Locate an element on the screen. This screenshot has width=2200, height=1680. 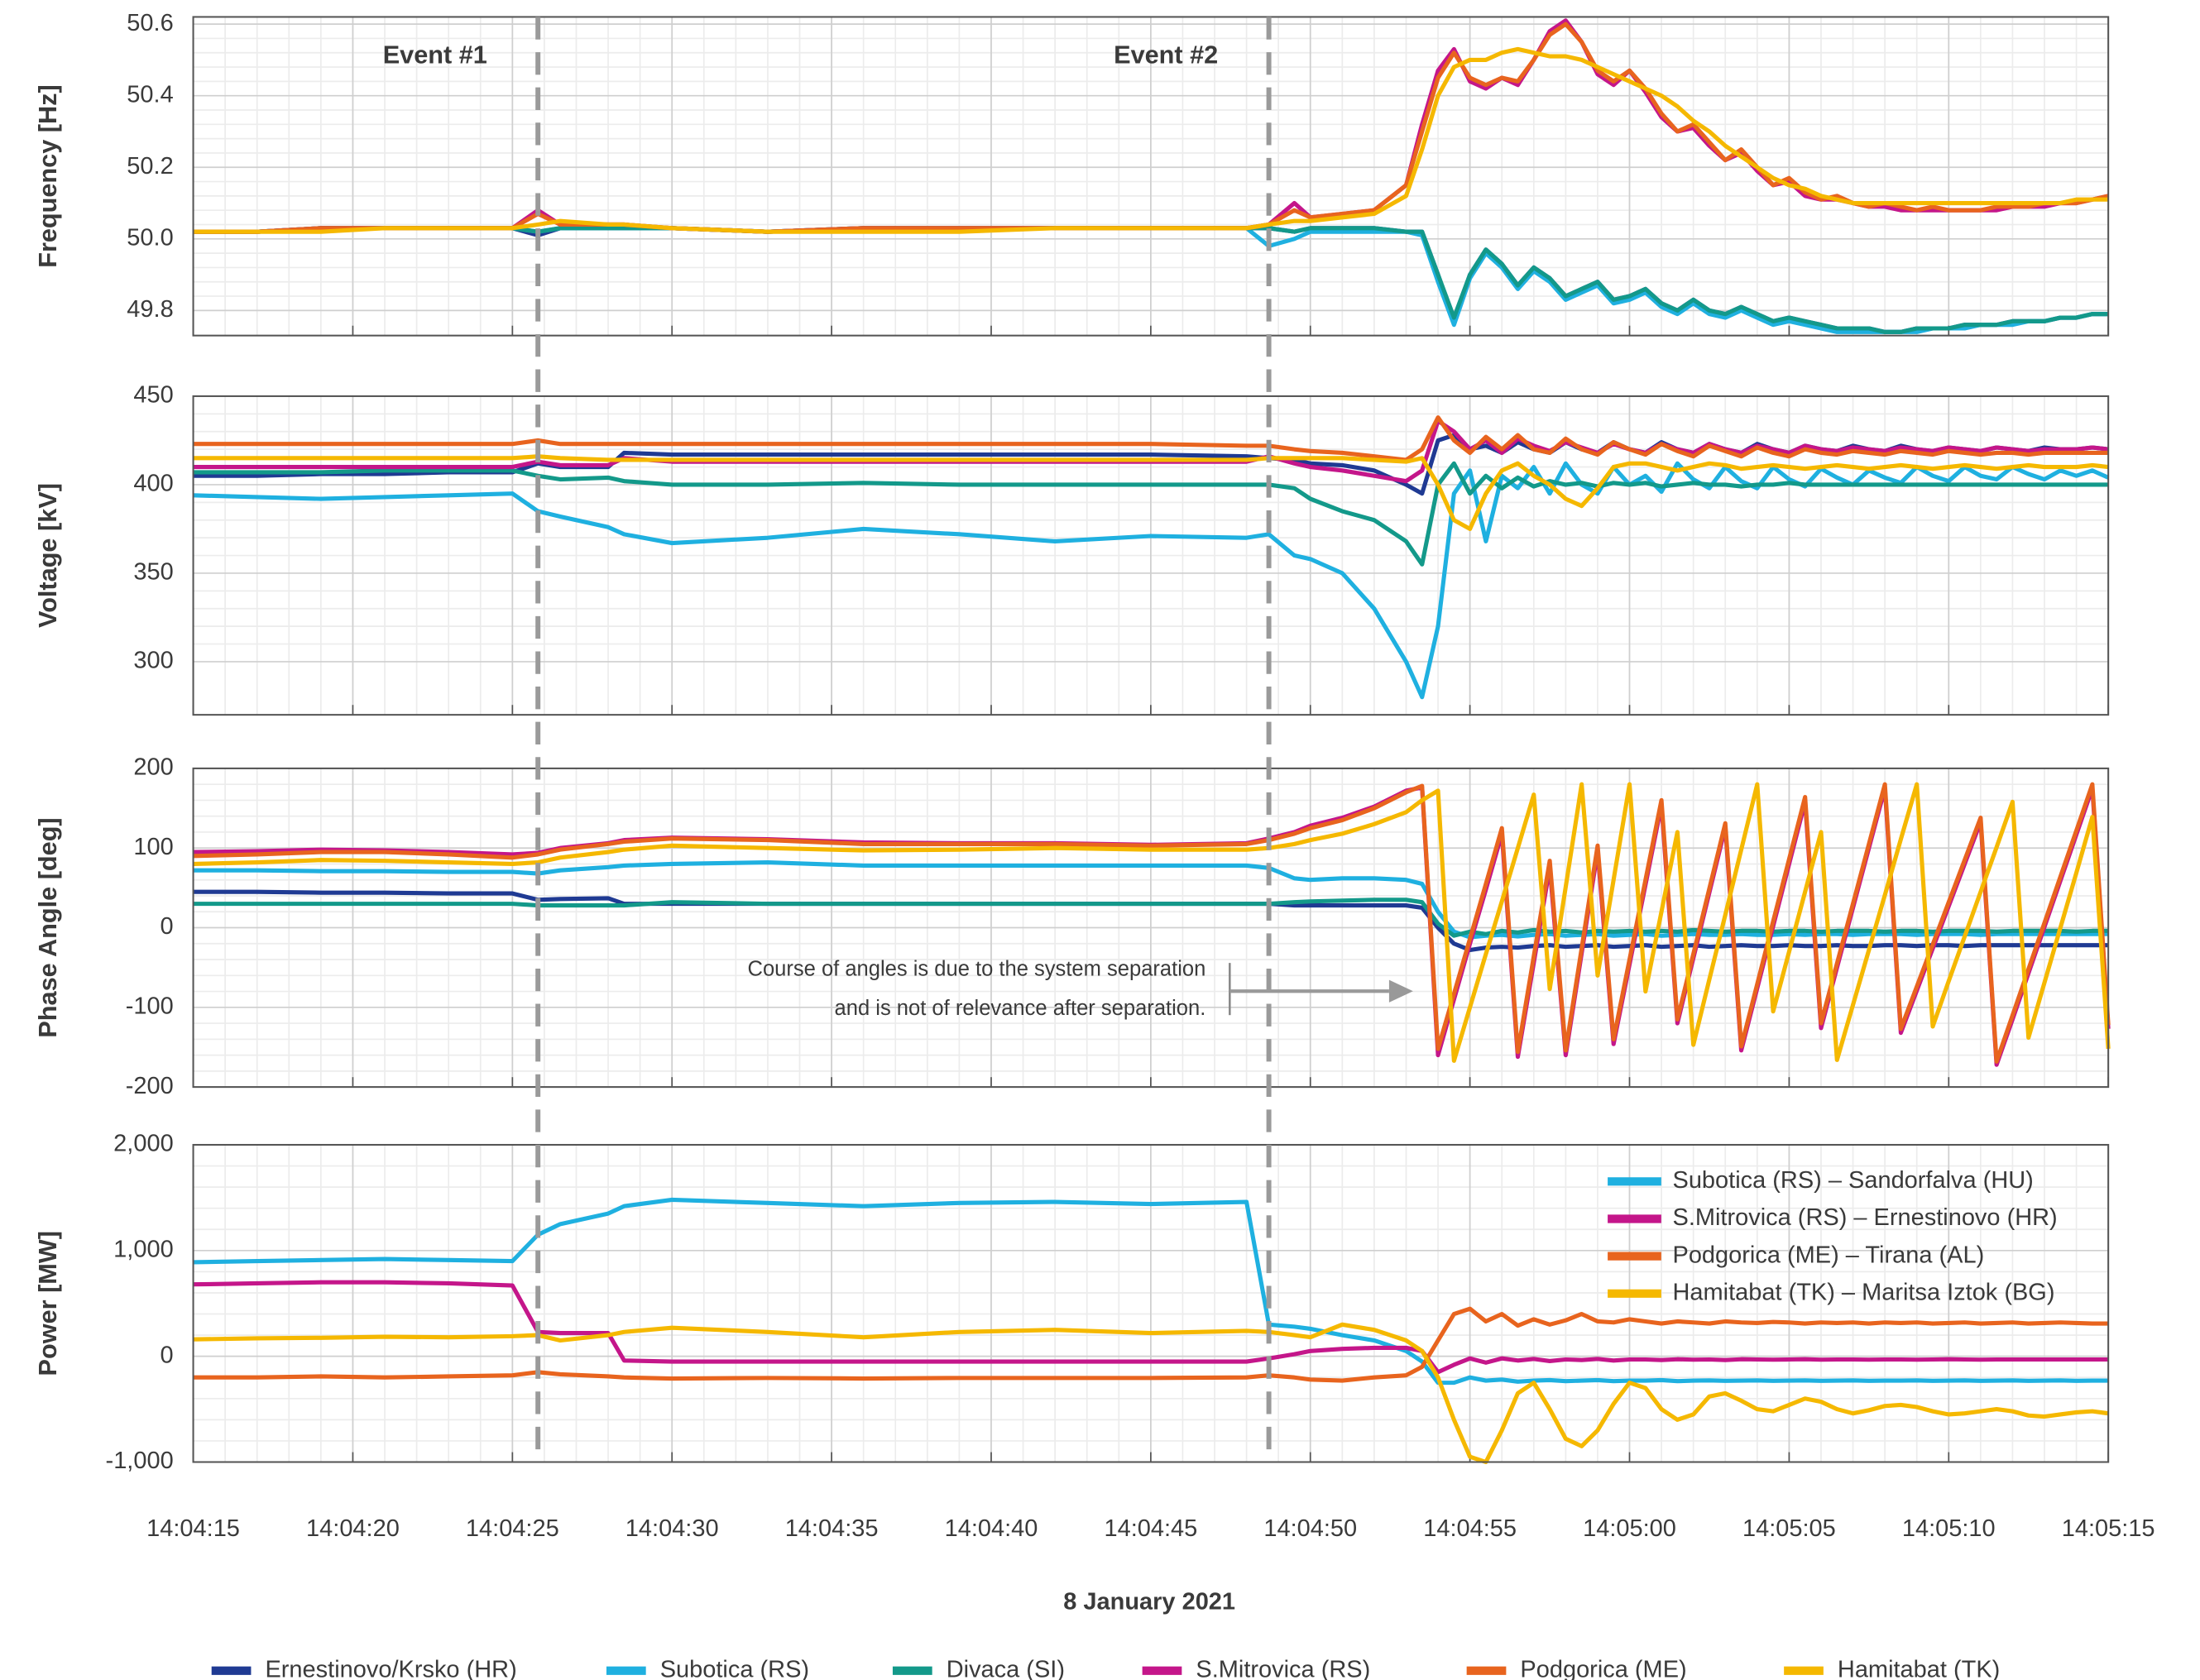
x-tick-label: 14:04:35 is located at coordinates (832, 1528).